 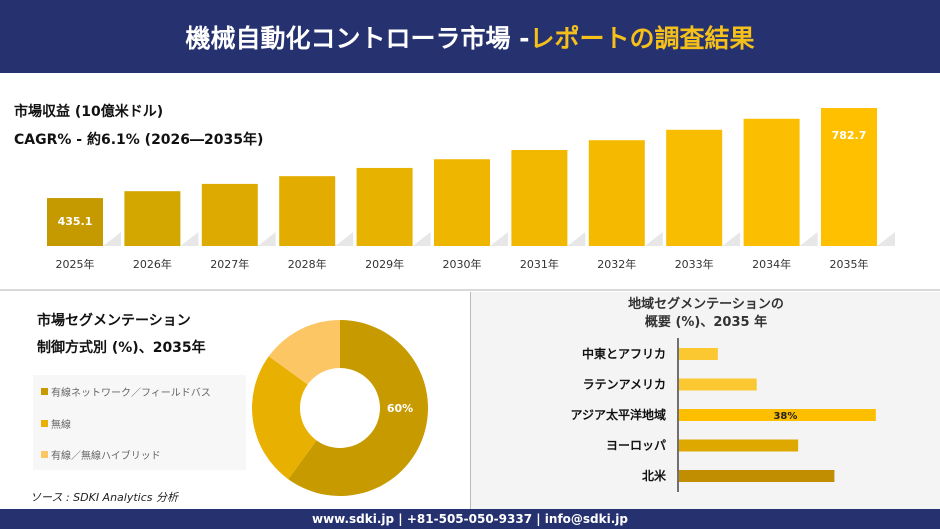 I want to click on x-tick-label: 2028年, so click(x=307, y=264).